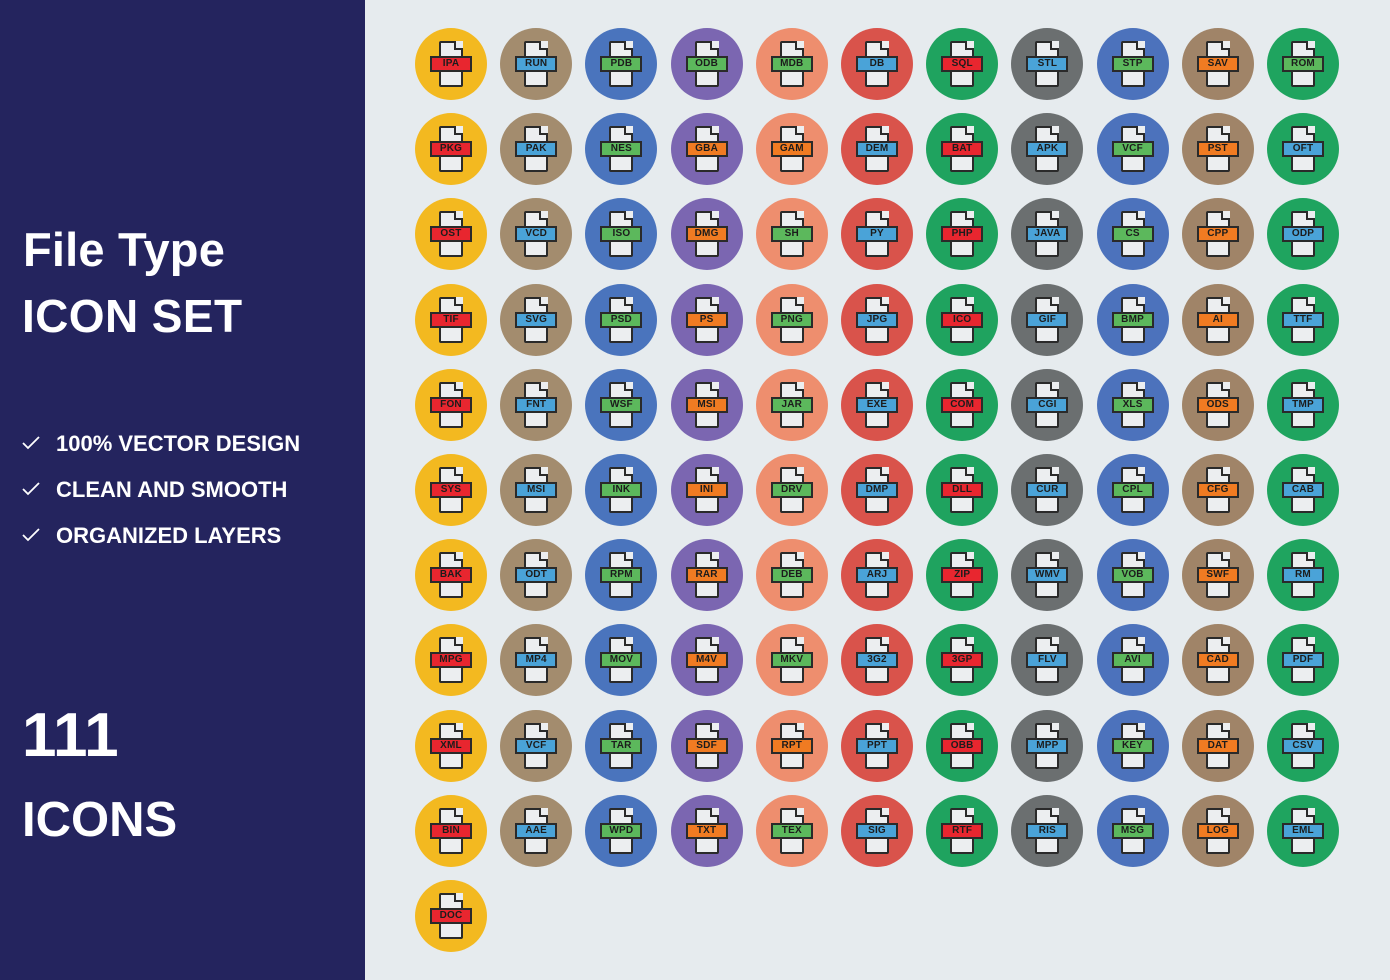 This screenshot has width=1390, height=980. I want to click on file-type-label: LOG, so click(1217, 830).